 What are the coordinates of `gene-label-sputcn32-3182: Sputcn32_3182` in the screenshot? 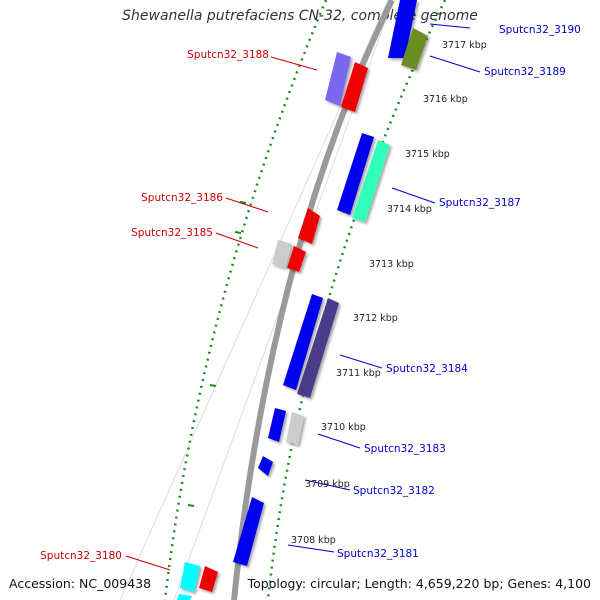 It's located at (394, 491).